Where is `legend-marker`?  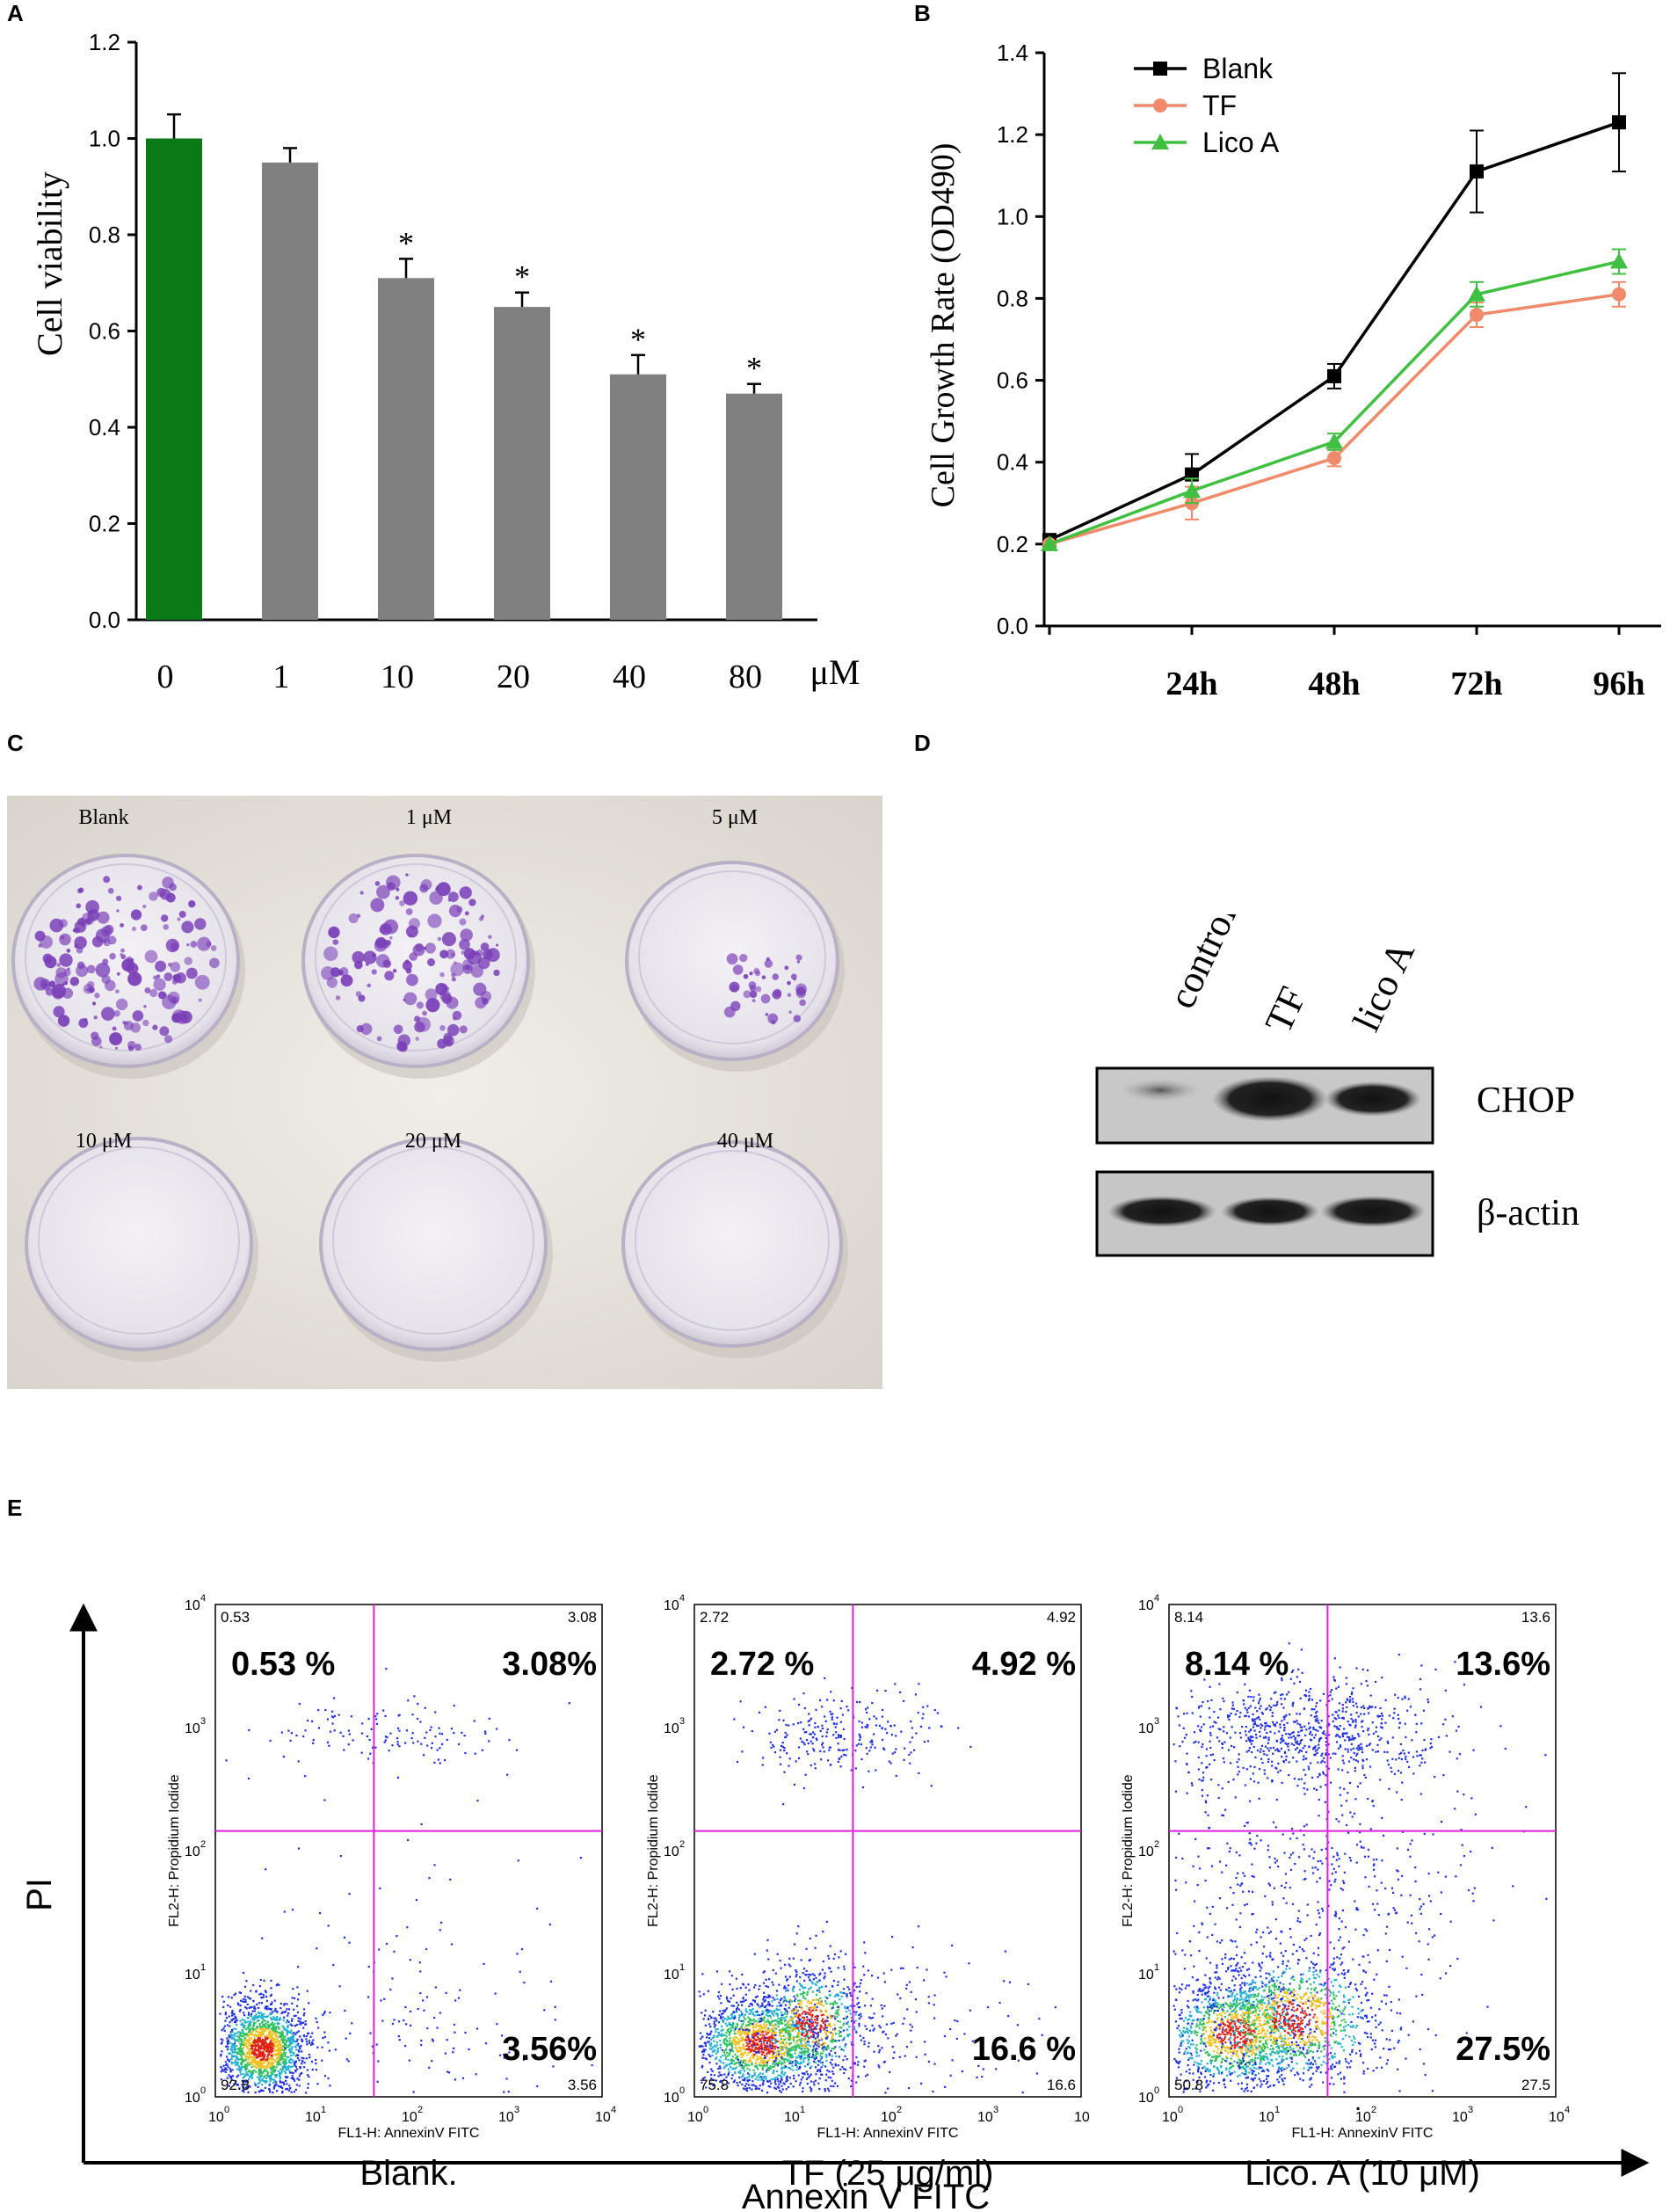
legend-marker is located at coordinates (1160, 141).